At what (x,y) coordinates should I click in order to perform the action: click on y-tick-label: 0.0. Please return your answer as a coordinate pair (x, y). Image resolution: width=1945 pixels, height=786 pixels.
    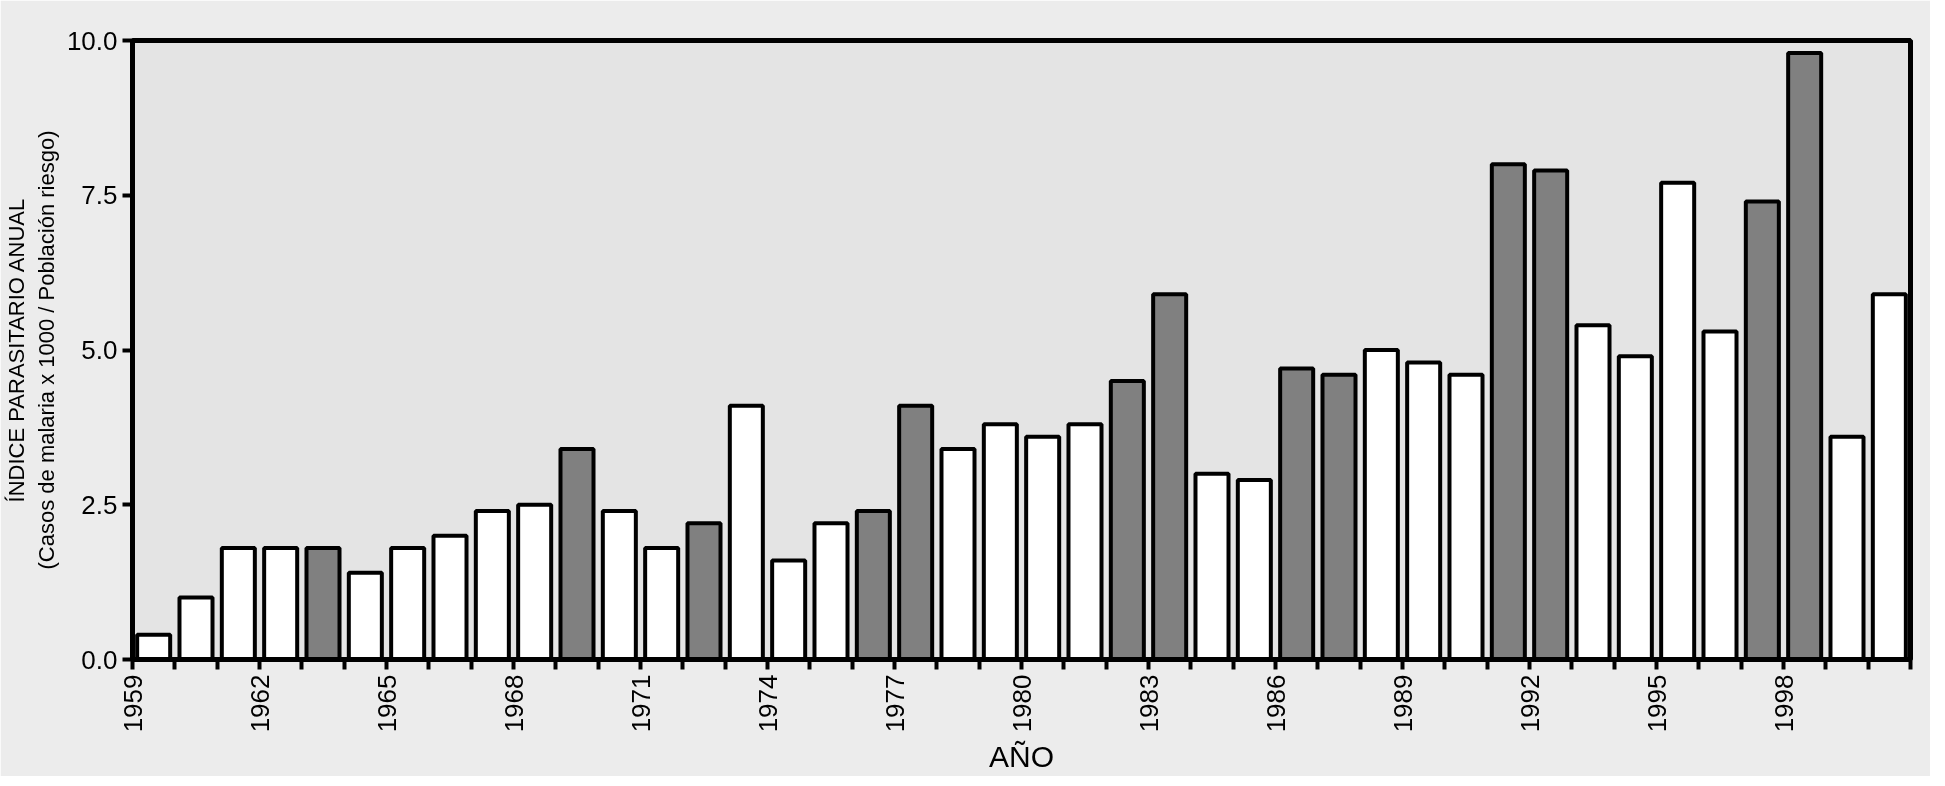
    Looking at the image, I should click on (99, 659).